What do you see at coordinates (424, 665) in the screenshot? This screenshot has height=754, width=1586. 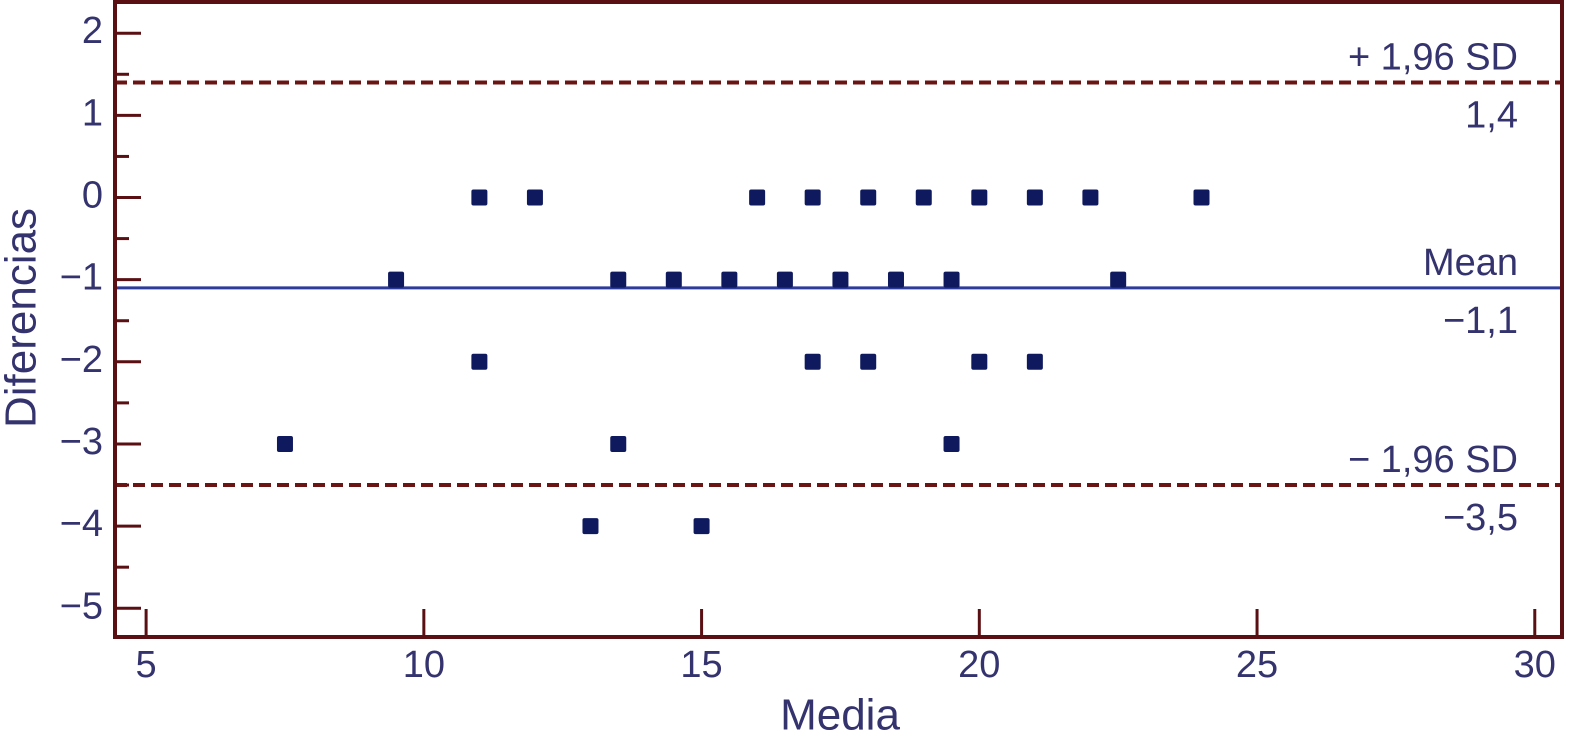 I see `x-tick-label: 10` at bounding box center [424, 665].